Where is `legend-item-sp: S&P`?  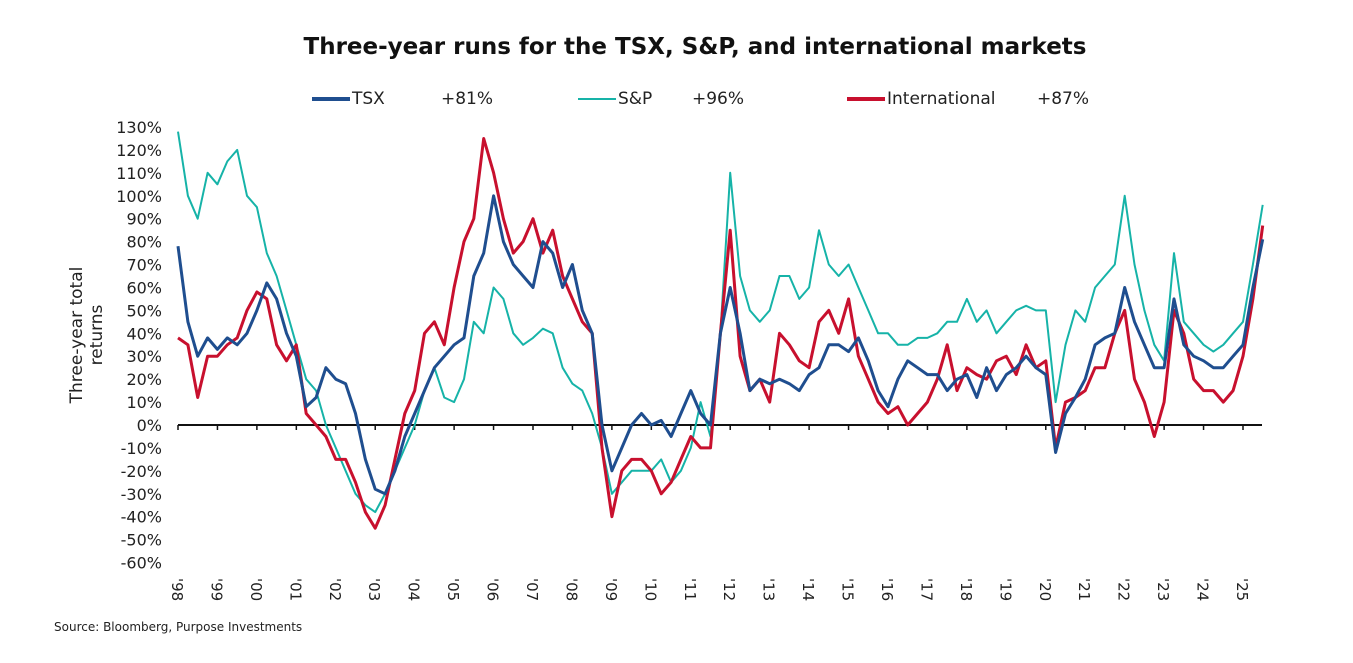 legend-item-sp: S&P is located at coordinates (615, 99).